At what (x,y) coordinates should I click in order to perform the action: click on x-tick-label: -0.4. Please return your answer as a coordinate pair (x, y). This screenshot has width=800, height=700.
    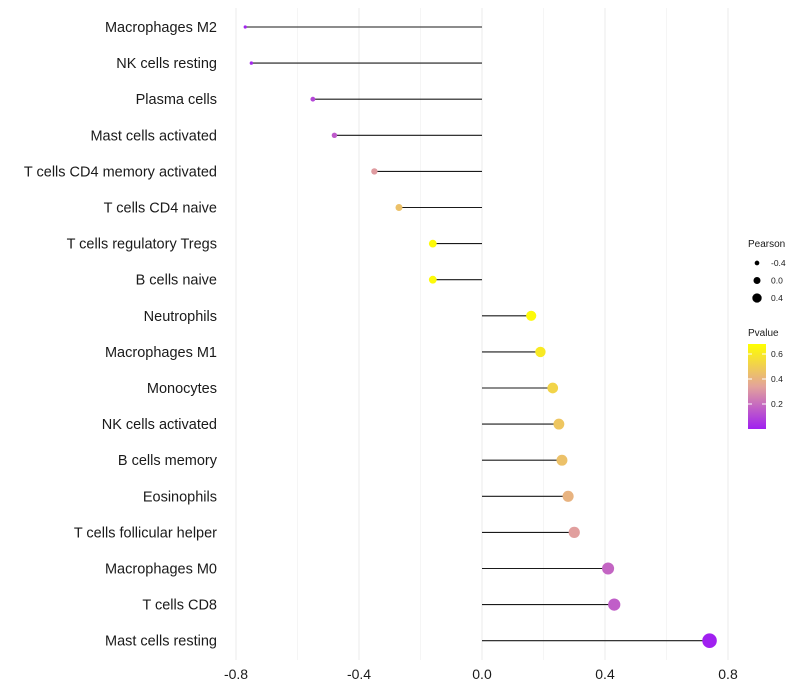
    Looking at the image, I should click on (359, 674).